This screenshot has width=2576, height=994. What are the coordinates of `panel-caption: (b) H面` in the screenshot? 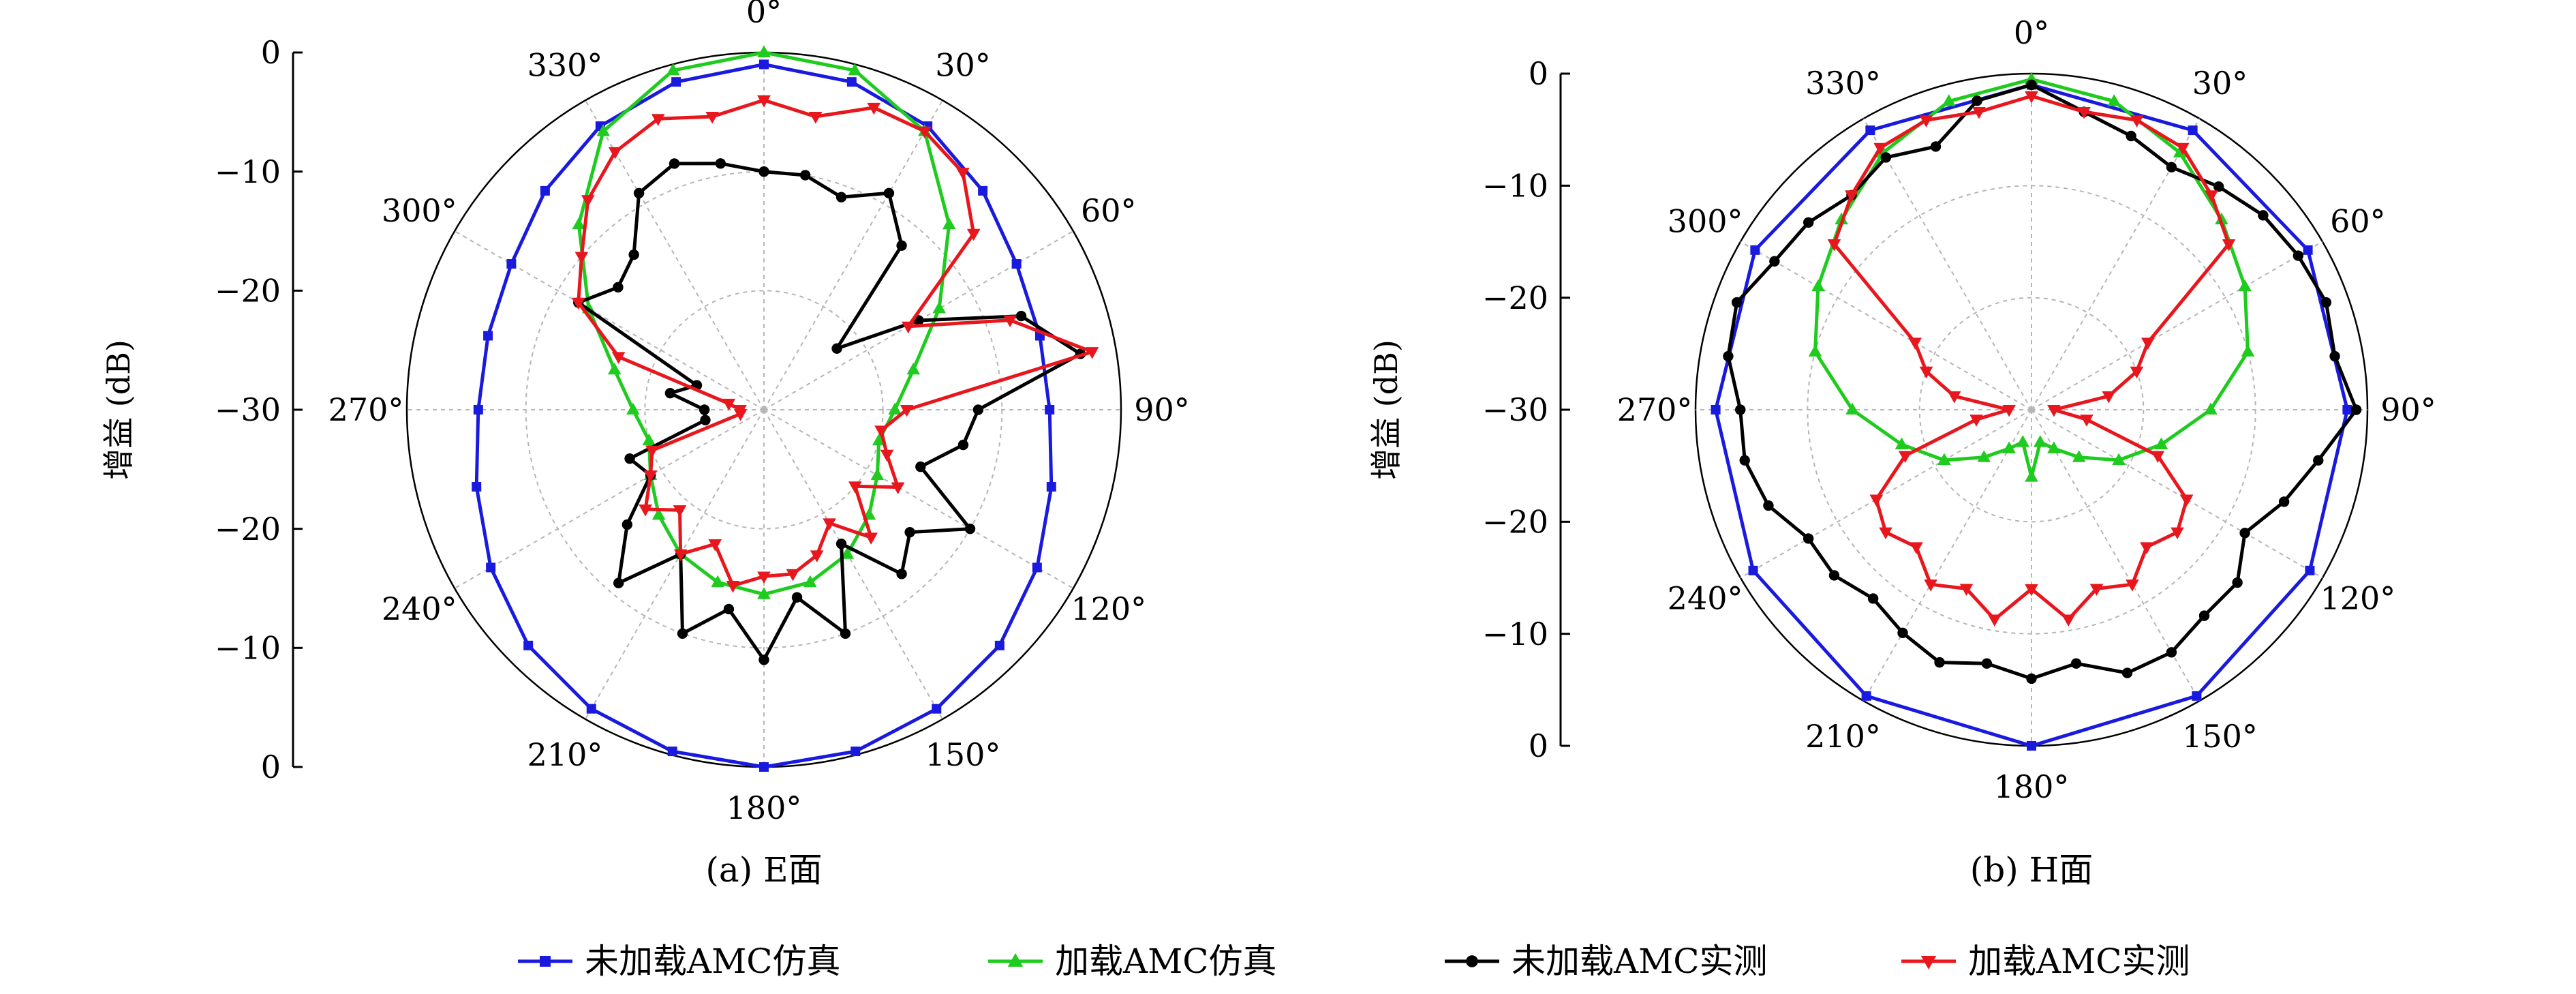 It's located at (2032, 870).